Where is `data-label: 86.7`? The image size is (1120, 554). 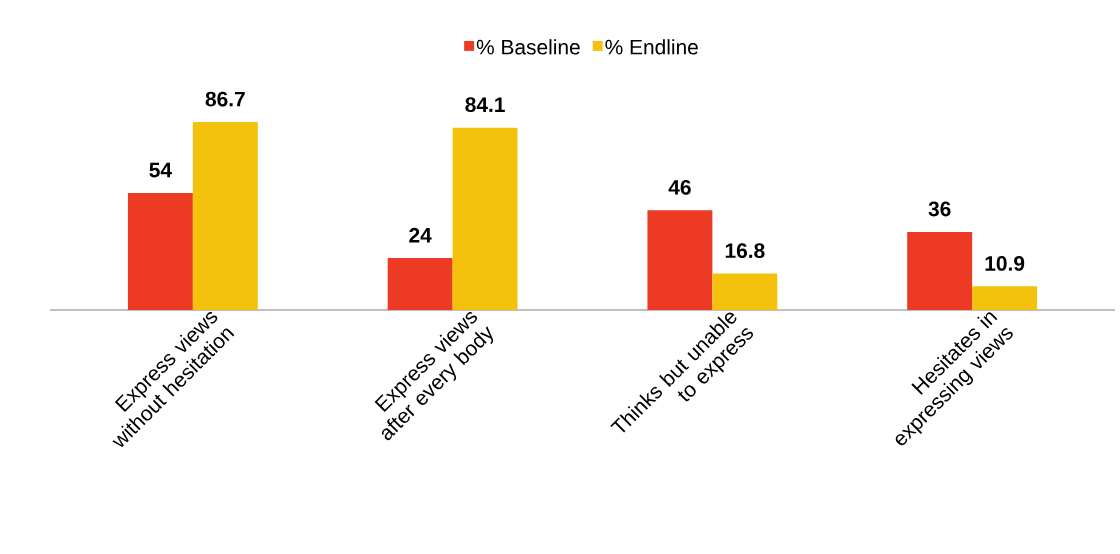
data-label: 86.7 is located at coordinates (225, 99).